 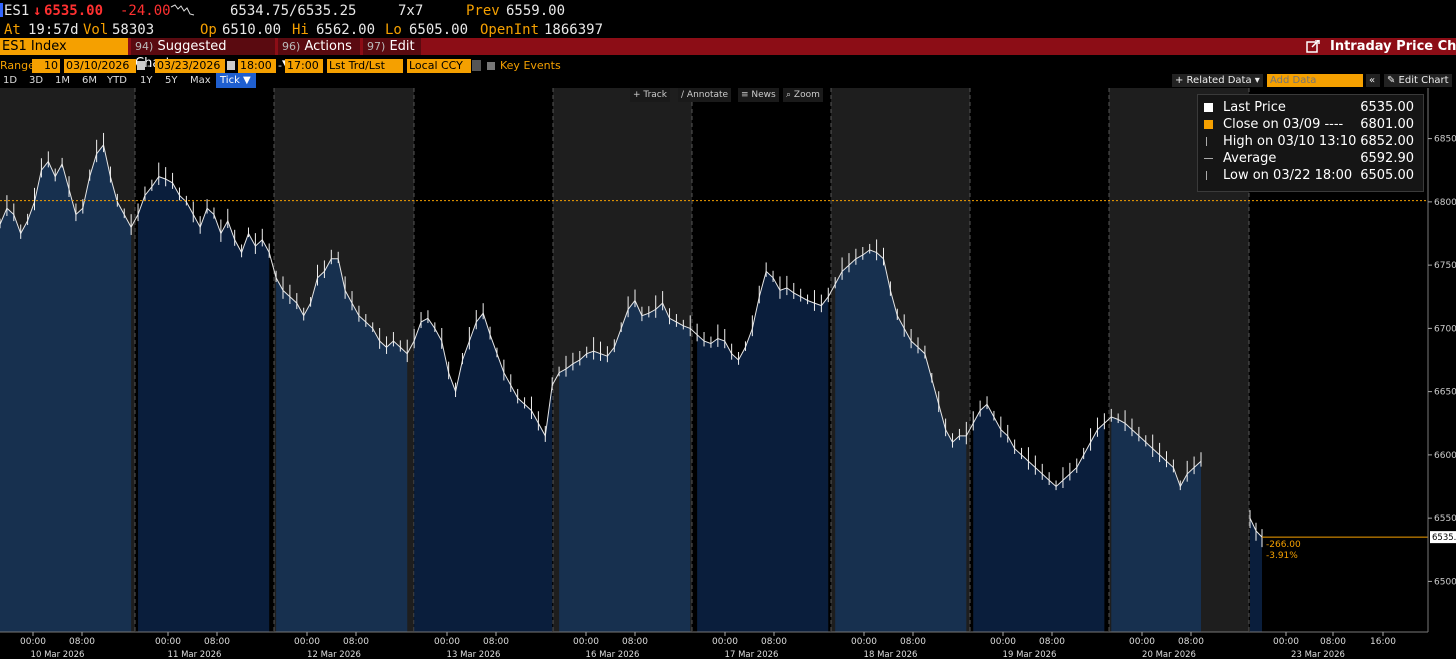 What do you see at coordinates (1283, 124) in the screenshot?
I see `legend-close-label: Close on 03/09 ----` at bounding box center [1283, 124].